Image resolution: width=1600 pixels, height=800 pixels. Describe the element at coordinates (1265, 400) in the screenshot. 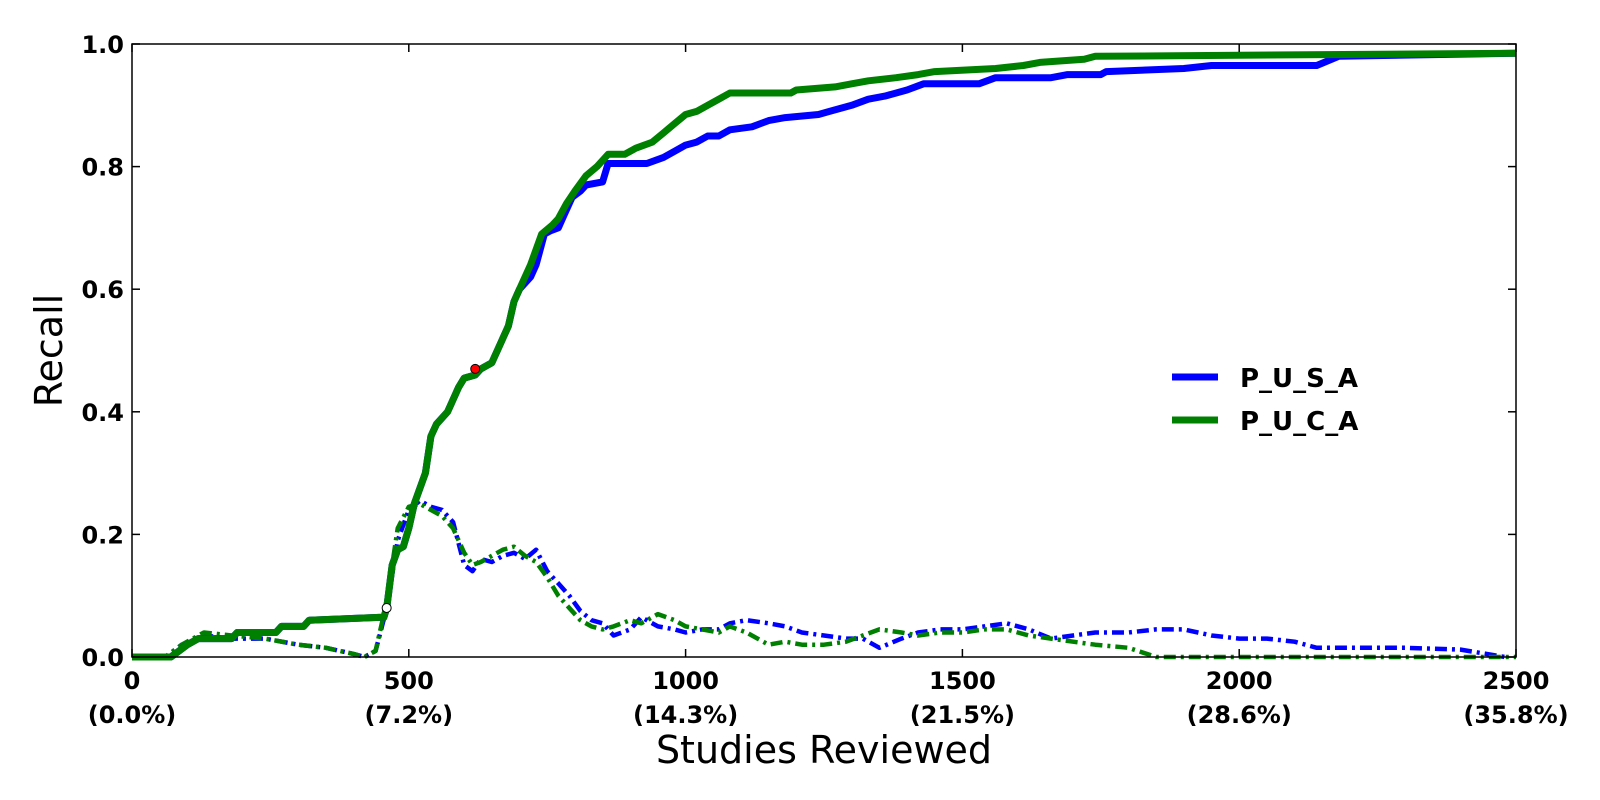

I see `legend: P_U_S_A P_U_C_A` at that location.